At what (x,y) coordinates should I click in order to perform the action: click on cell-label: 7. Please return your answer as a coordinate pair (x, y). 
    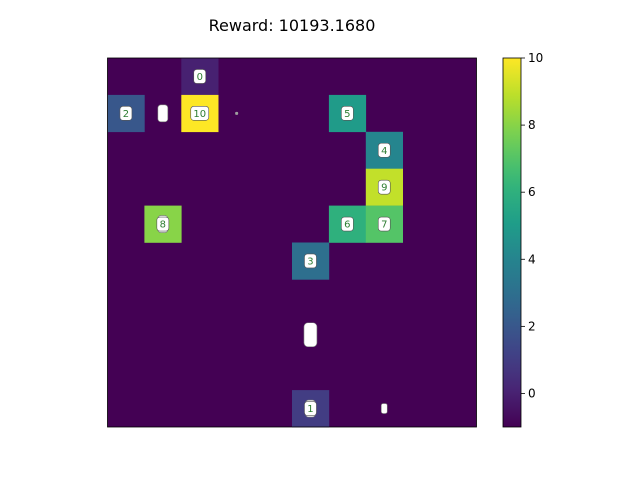
    Looking at the image, I should click on (384, 225).